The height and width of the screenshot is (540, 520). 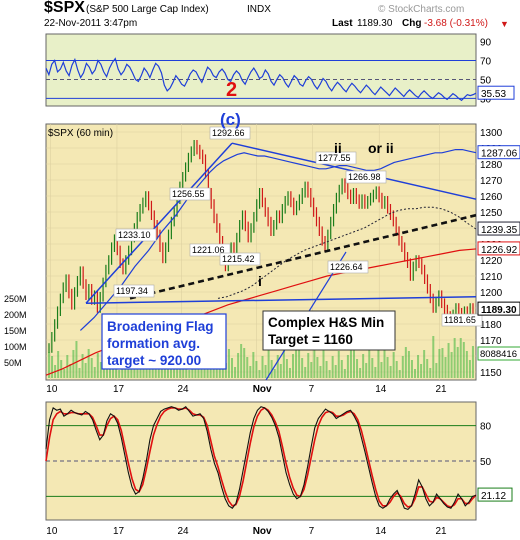 What do you see at coordinates (153, 343) in the screenshot?
I see `broadening-flag-text: formation avg.` at bounding box center [153, 343].